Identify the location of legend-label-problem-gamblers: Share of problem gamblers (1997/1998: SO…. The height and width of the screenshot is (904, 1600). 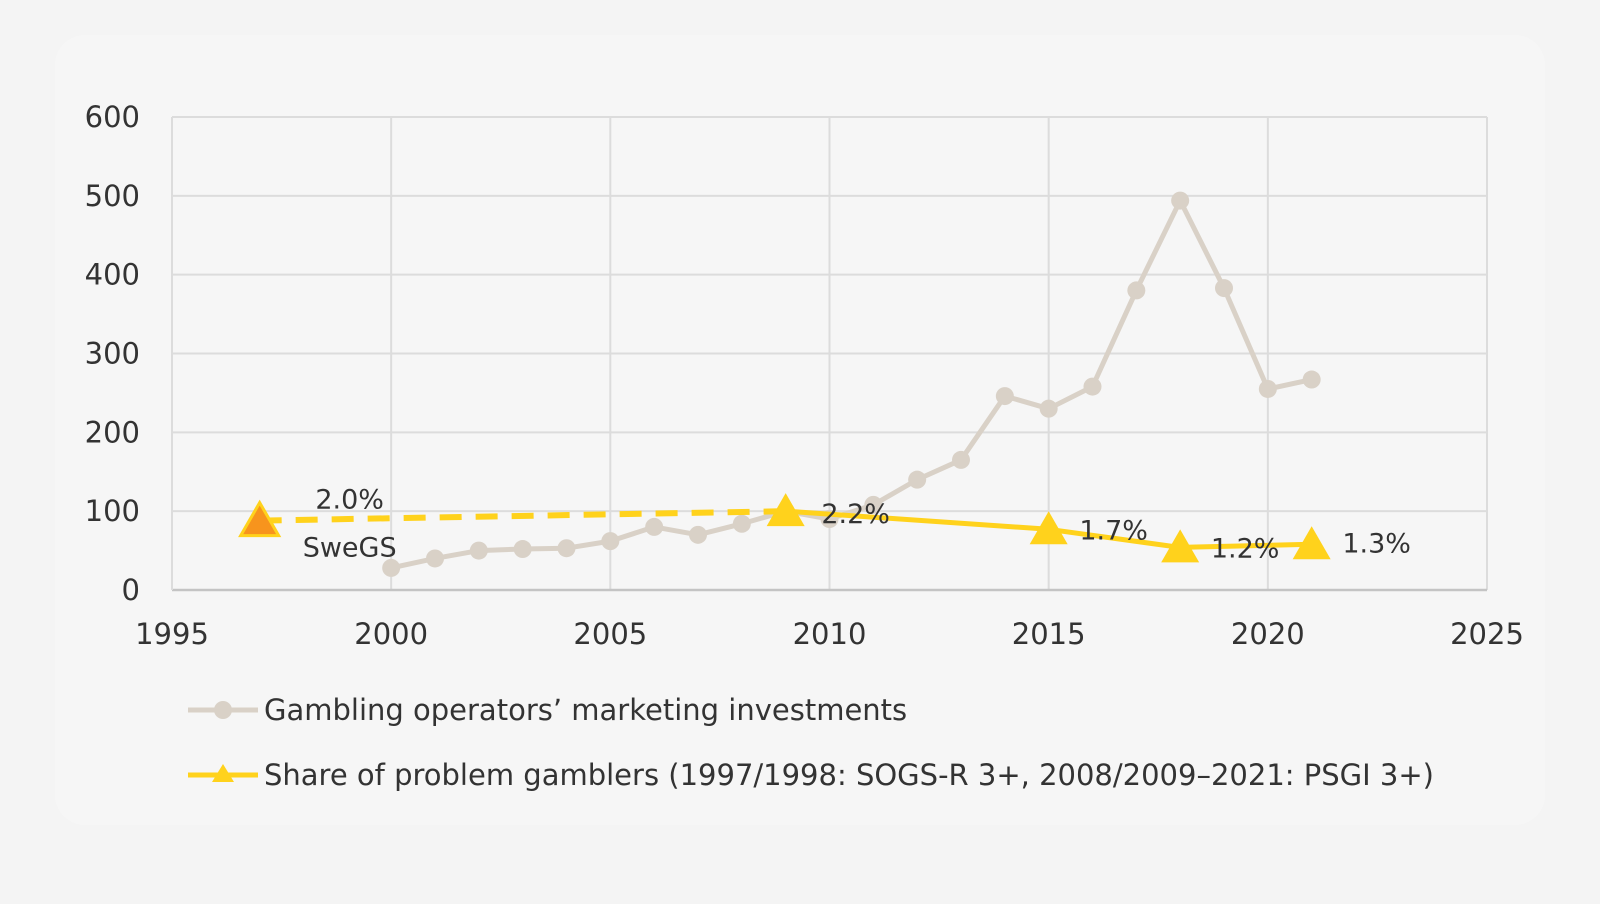
(849, 775).